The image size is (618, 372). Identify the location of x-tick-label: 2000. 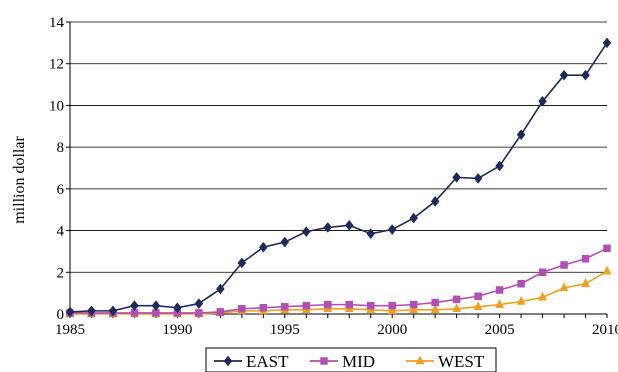
(392, 330).